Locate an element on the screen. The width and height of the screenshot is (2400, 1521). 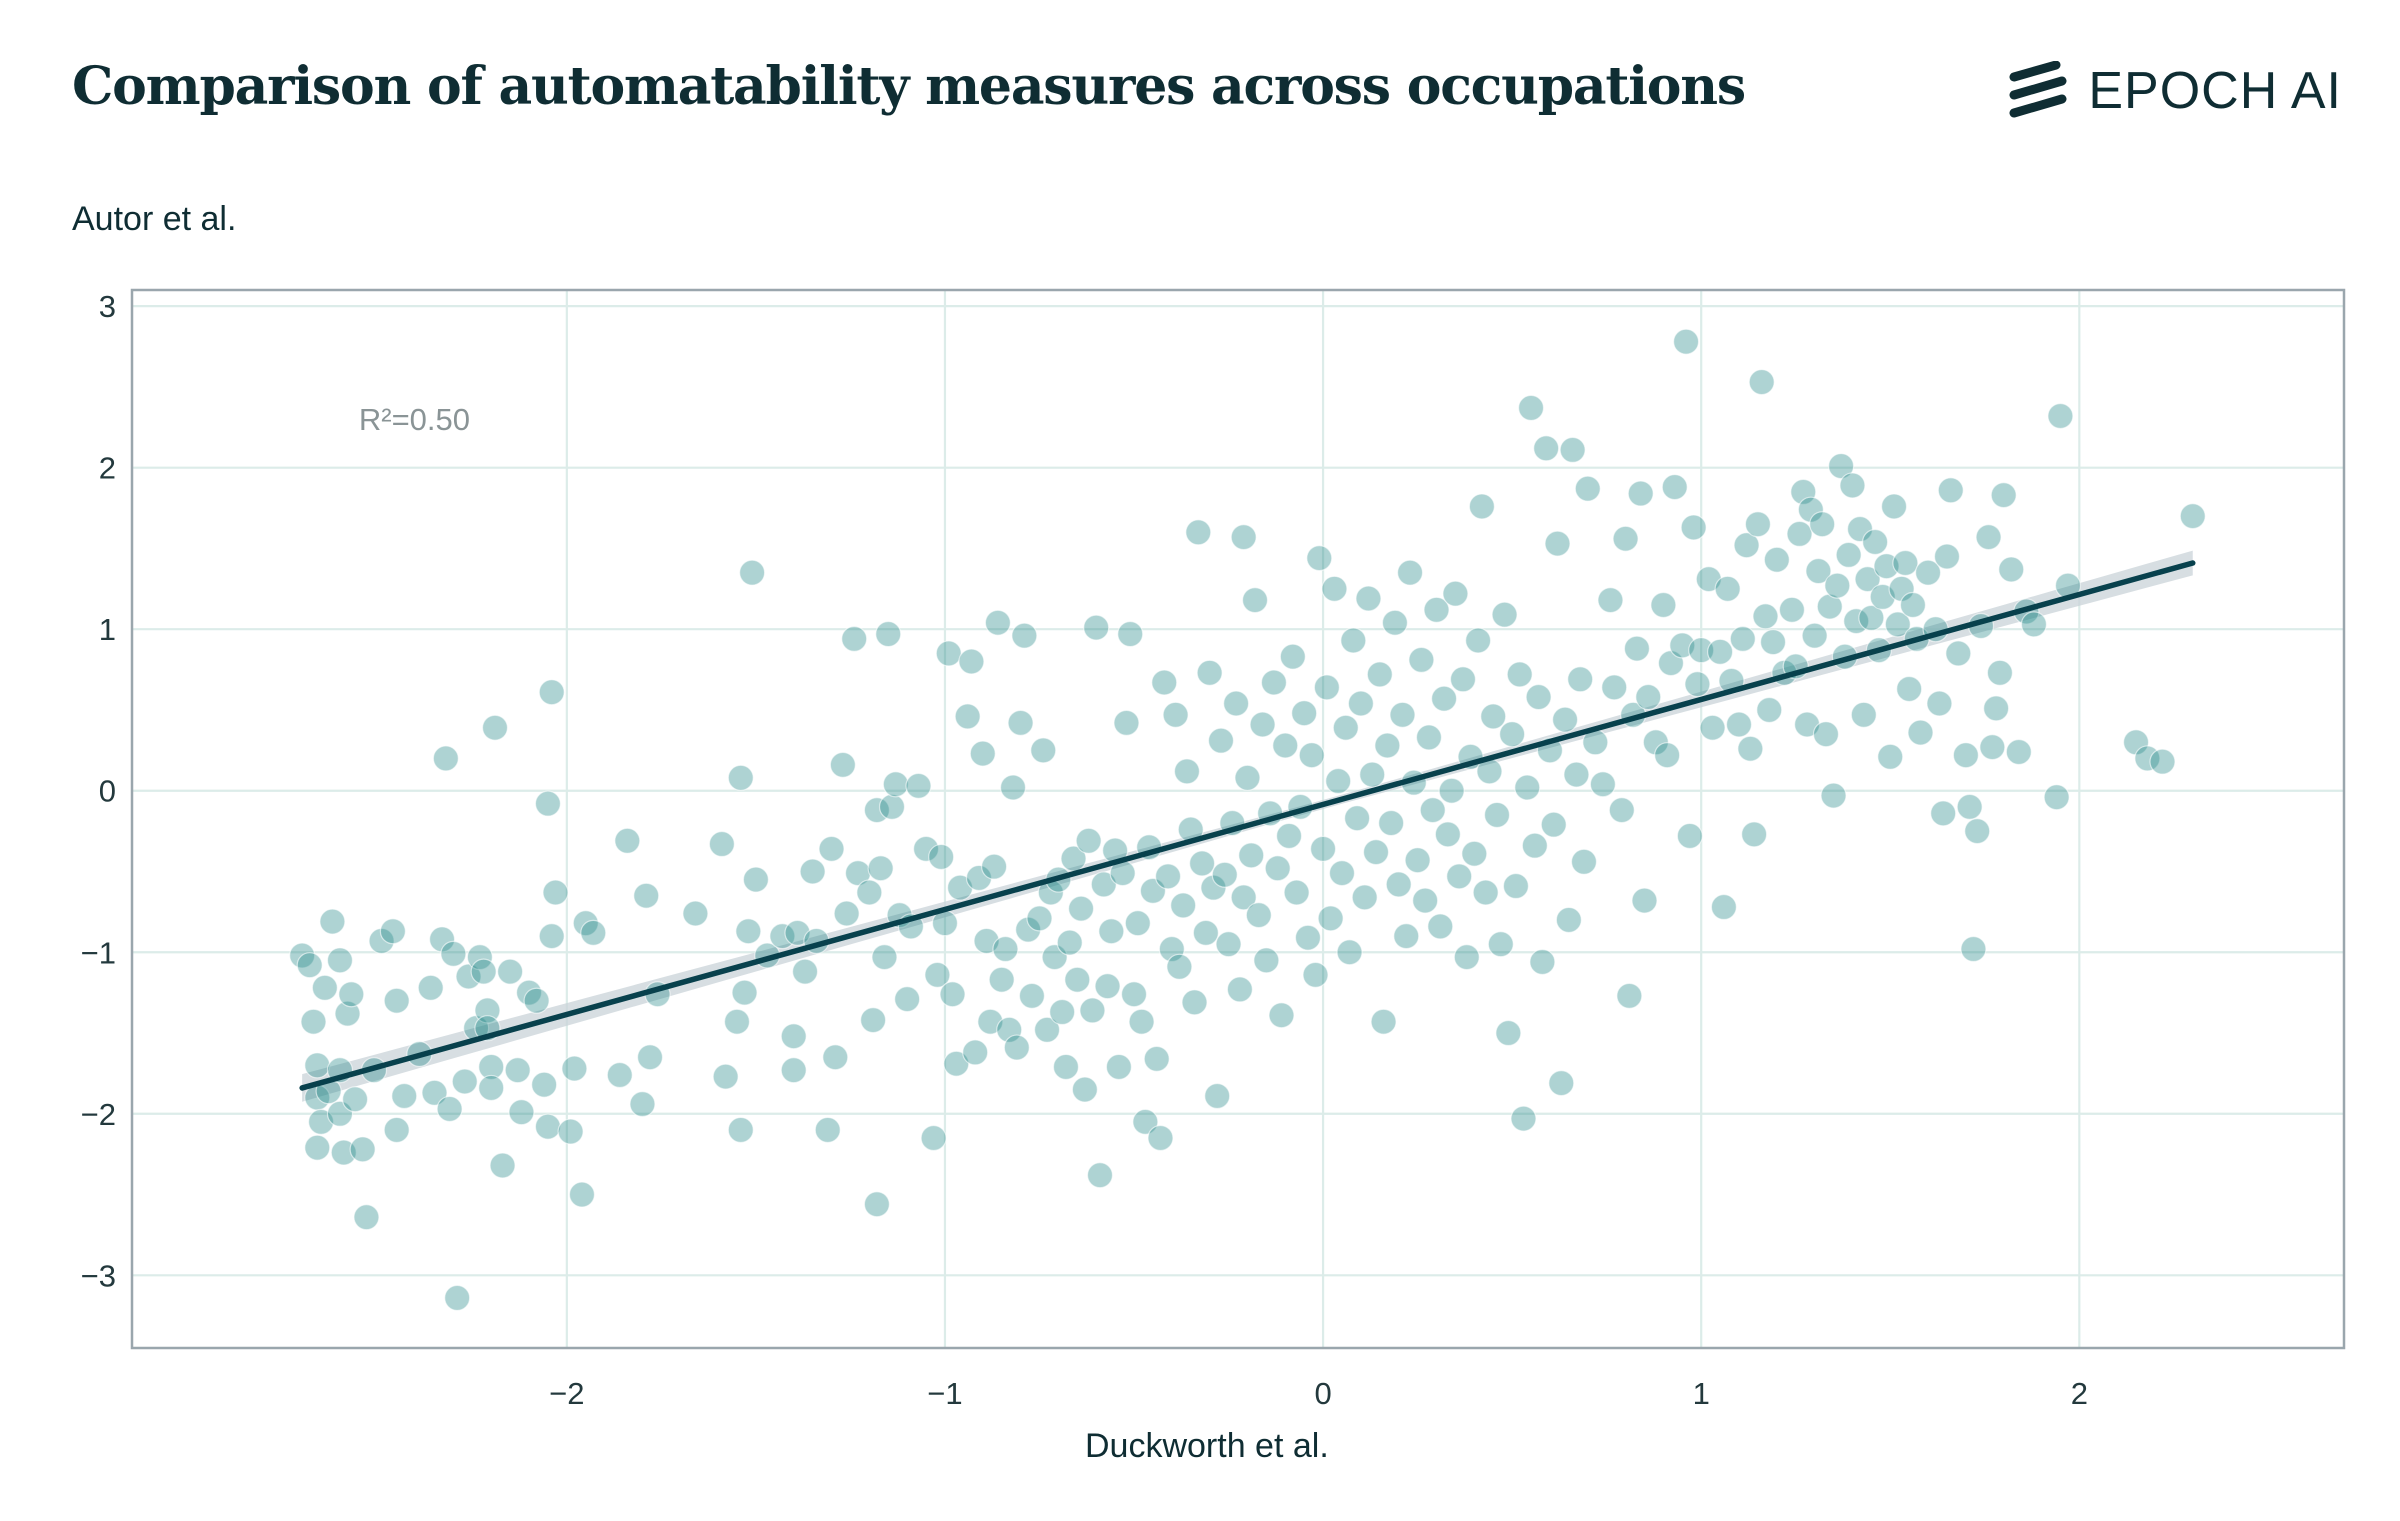
x-axis-label: Duckworth et al. is located at coordinates (1207, 1446).